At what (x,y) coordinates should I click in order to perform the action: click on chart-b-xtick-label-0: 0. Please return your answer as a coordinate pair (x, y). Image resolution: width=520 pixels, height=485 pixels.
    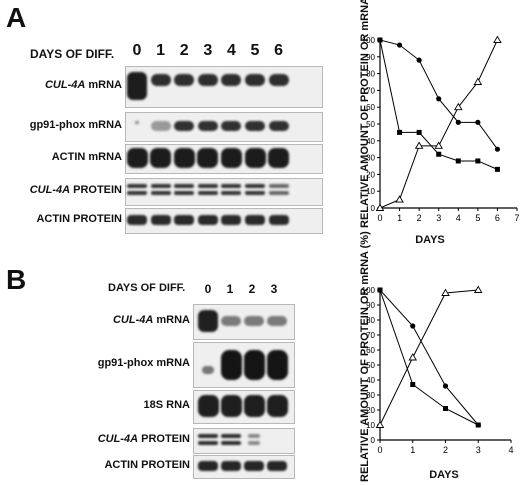
    Looking at the image, I should click on (379, 450).